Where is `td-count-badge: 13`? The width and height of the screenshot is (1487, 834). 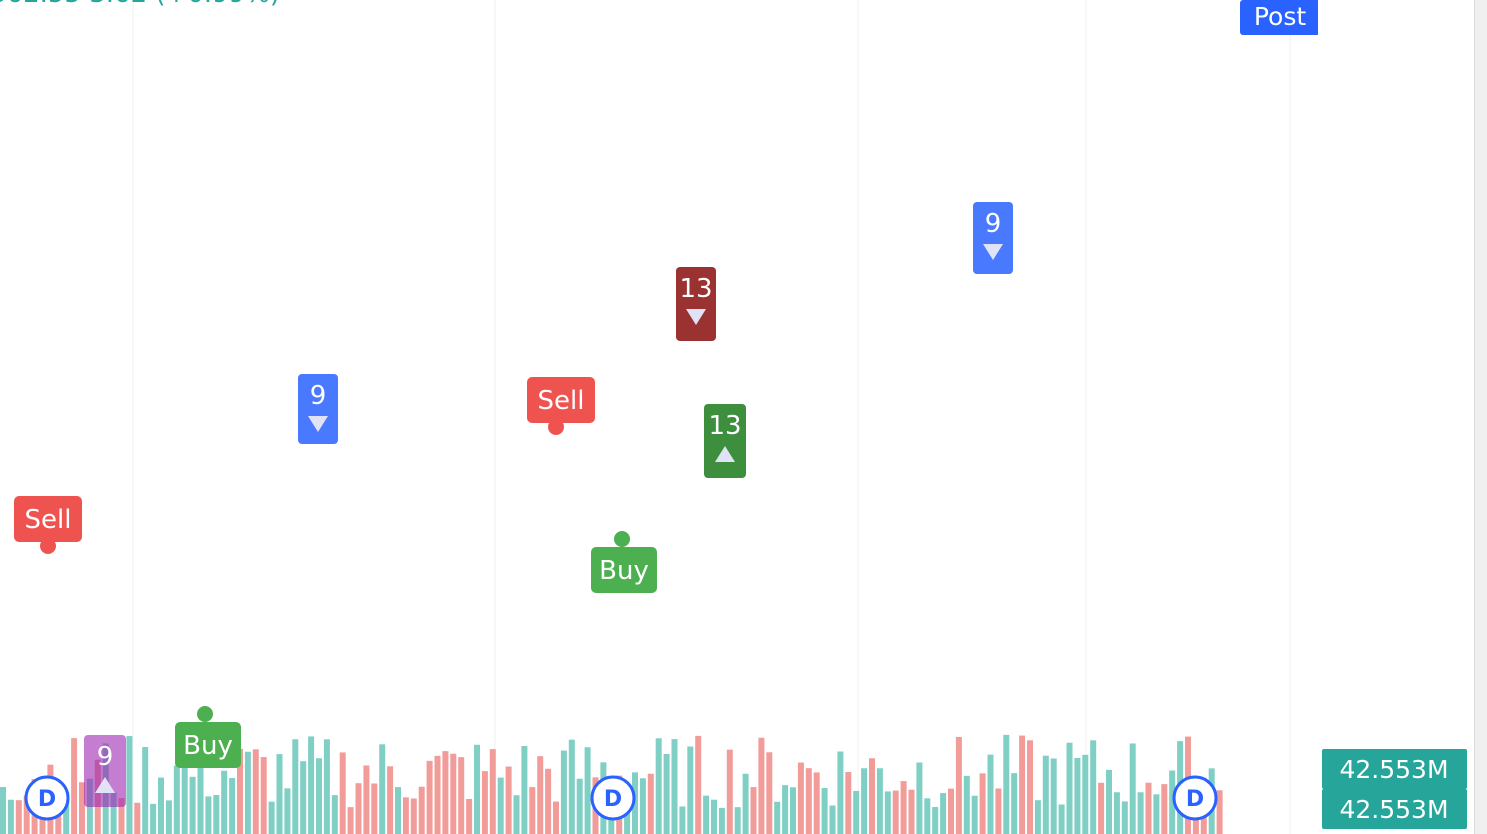
td-count-badge: 13 is located at coordinates (696, 304).